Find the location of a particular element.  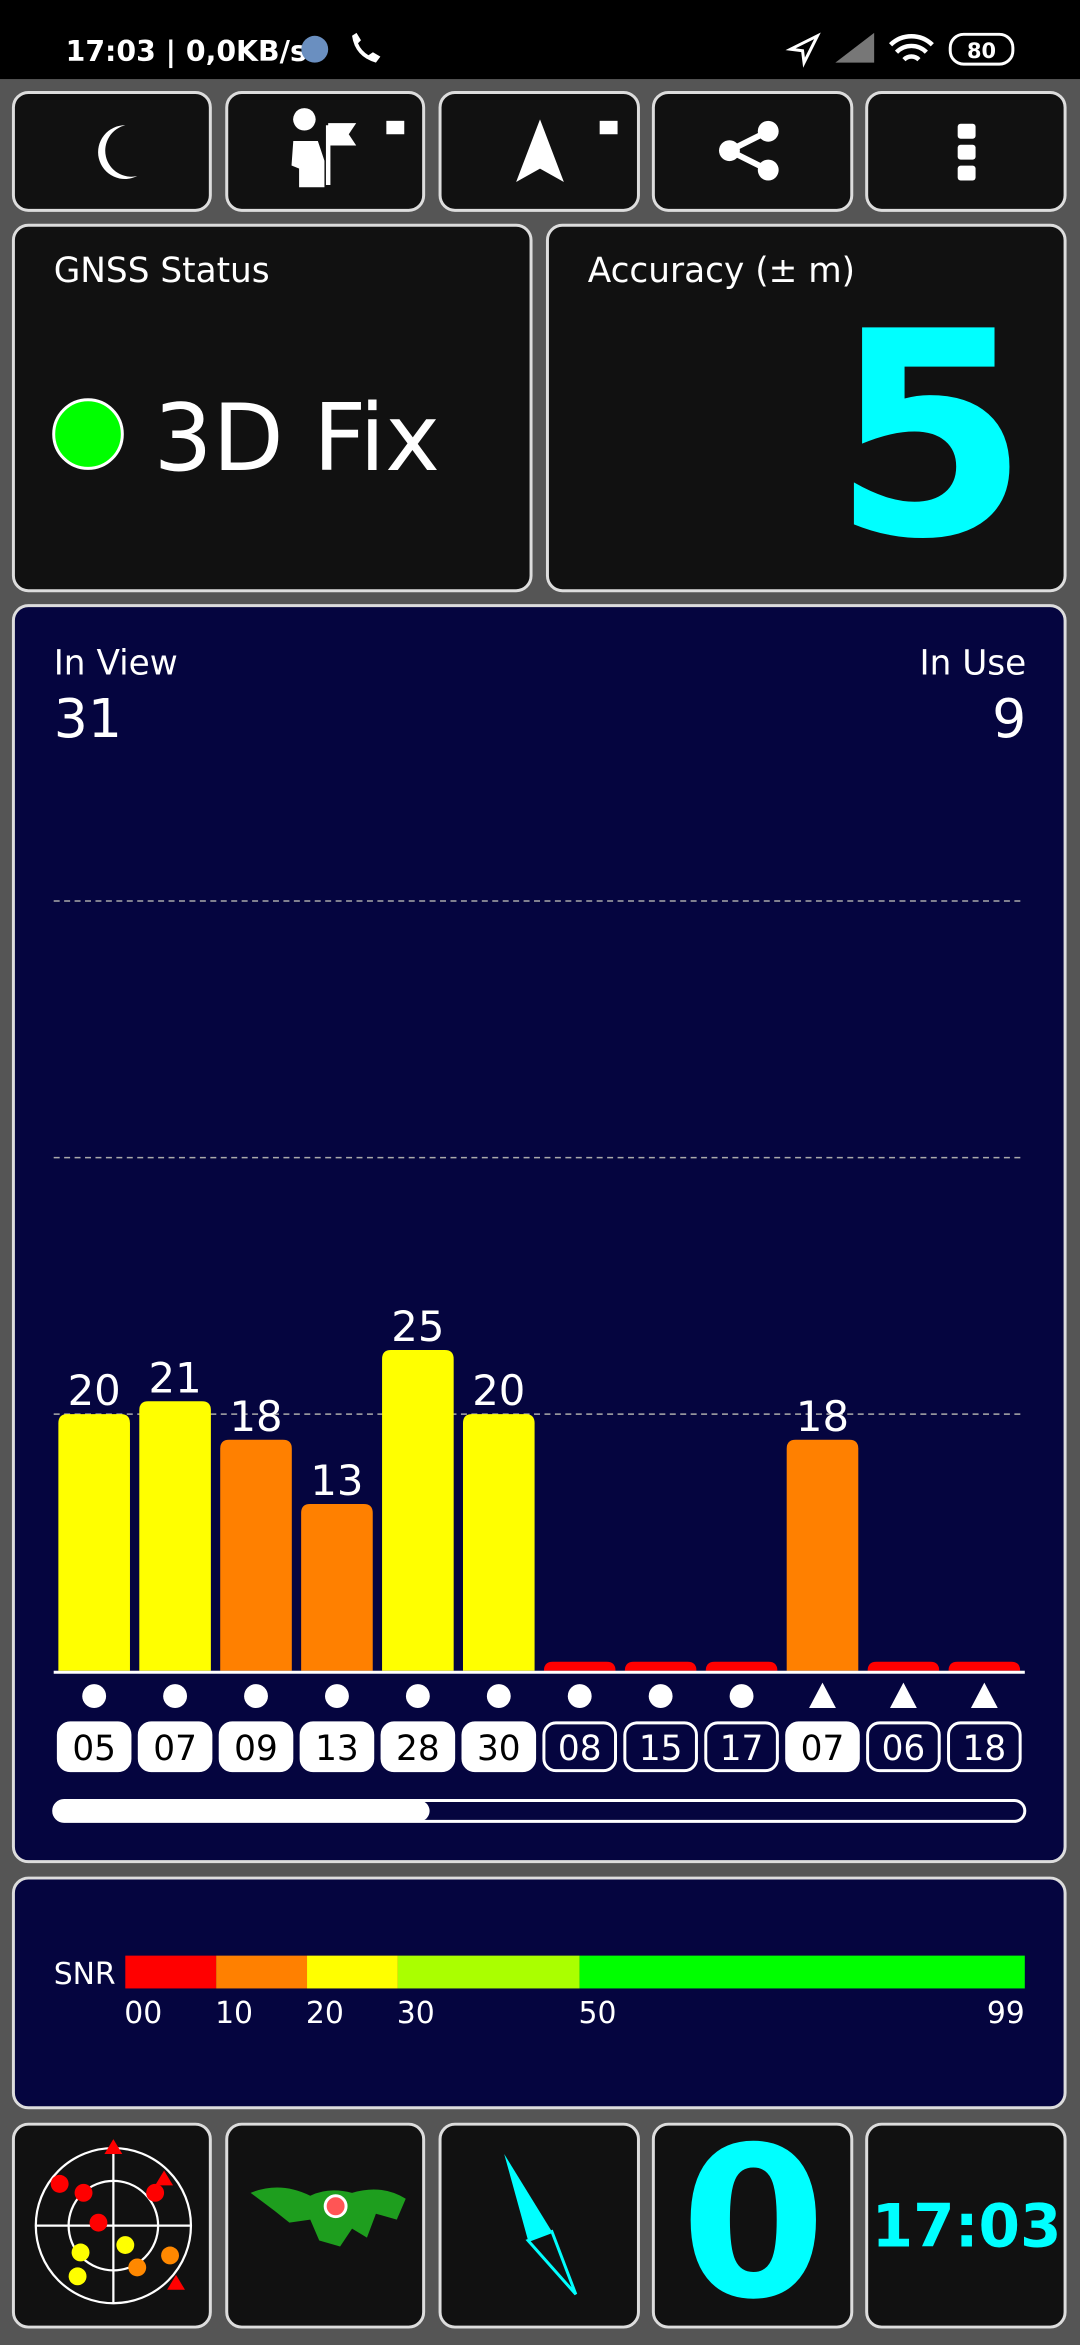

globe-icon is located at coordinates (315, 49).